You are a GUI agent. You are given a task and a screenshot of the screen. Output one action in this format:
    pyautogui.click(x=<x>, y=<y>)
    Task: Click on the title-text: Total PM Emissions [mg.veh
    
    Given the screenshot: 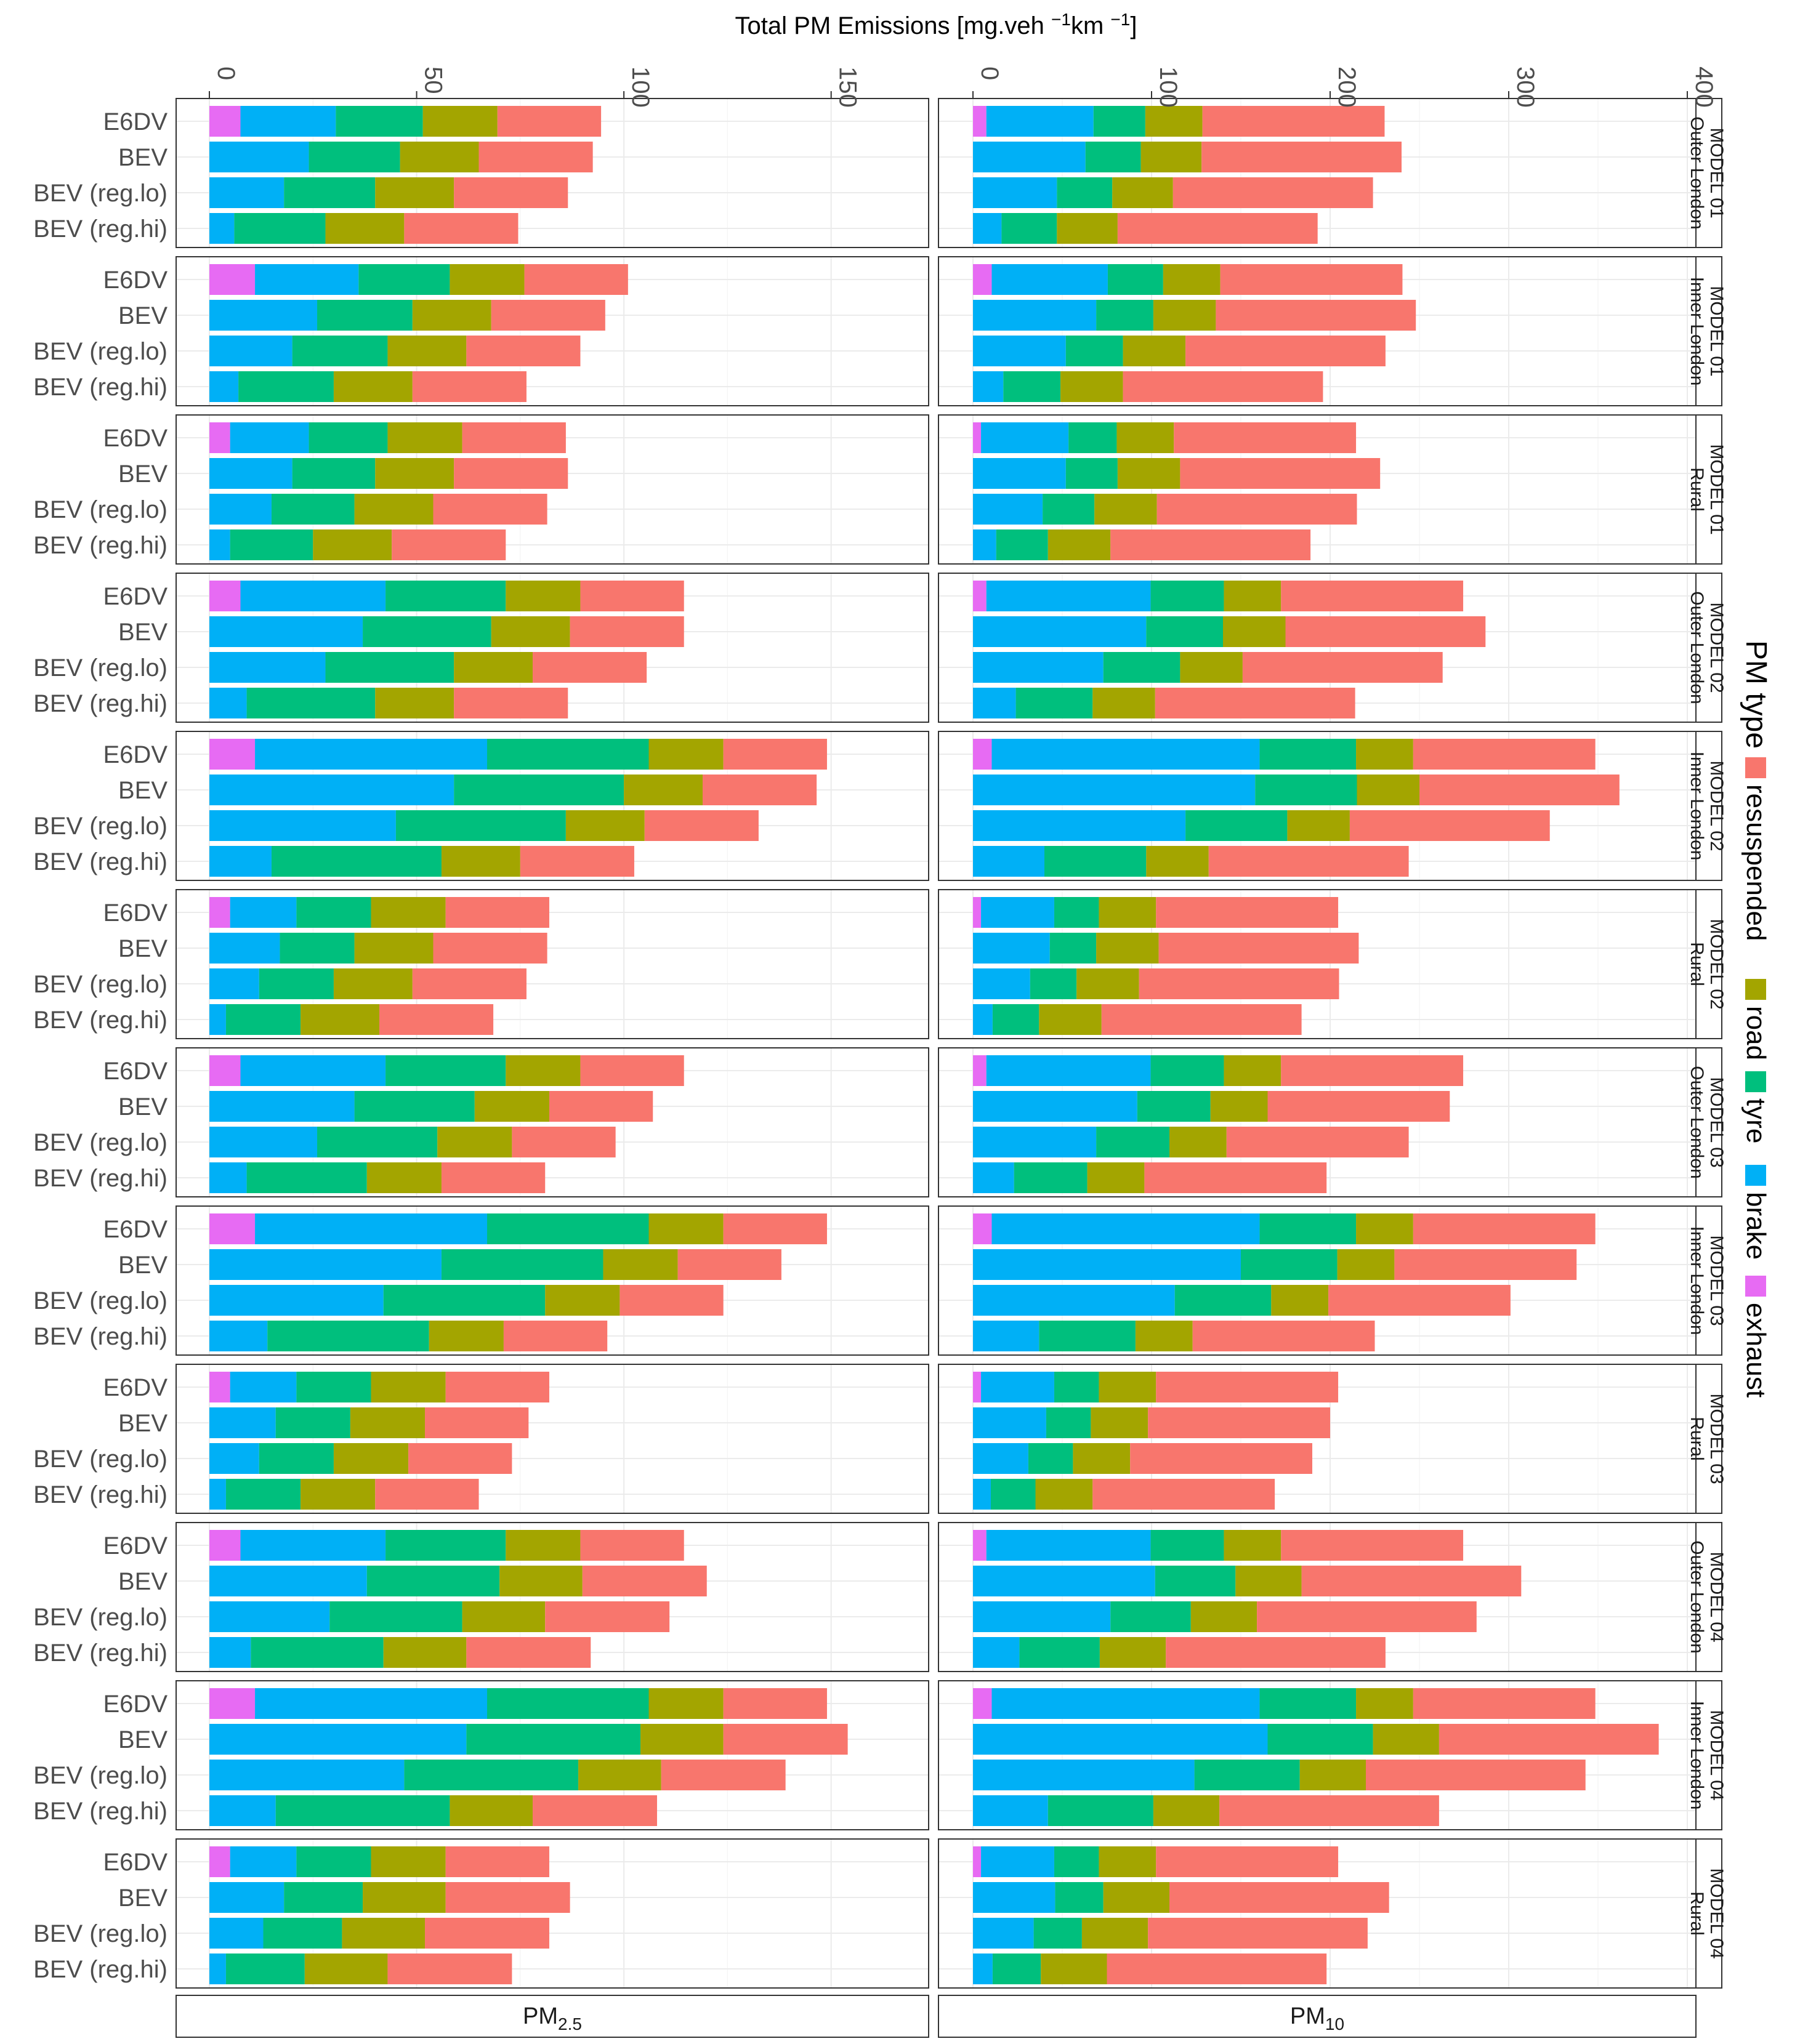 What is the action you would take?
    pyautogui.click(x=893, y=26)
    